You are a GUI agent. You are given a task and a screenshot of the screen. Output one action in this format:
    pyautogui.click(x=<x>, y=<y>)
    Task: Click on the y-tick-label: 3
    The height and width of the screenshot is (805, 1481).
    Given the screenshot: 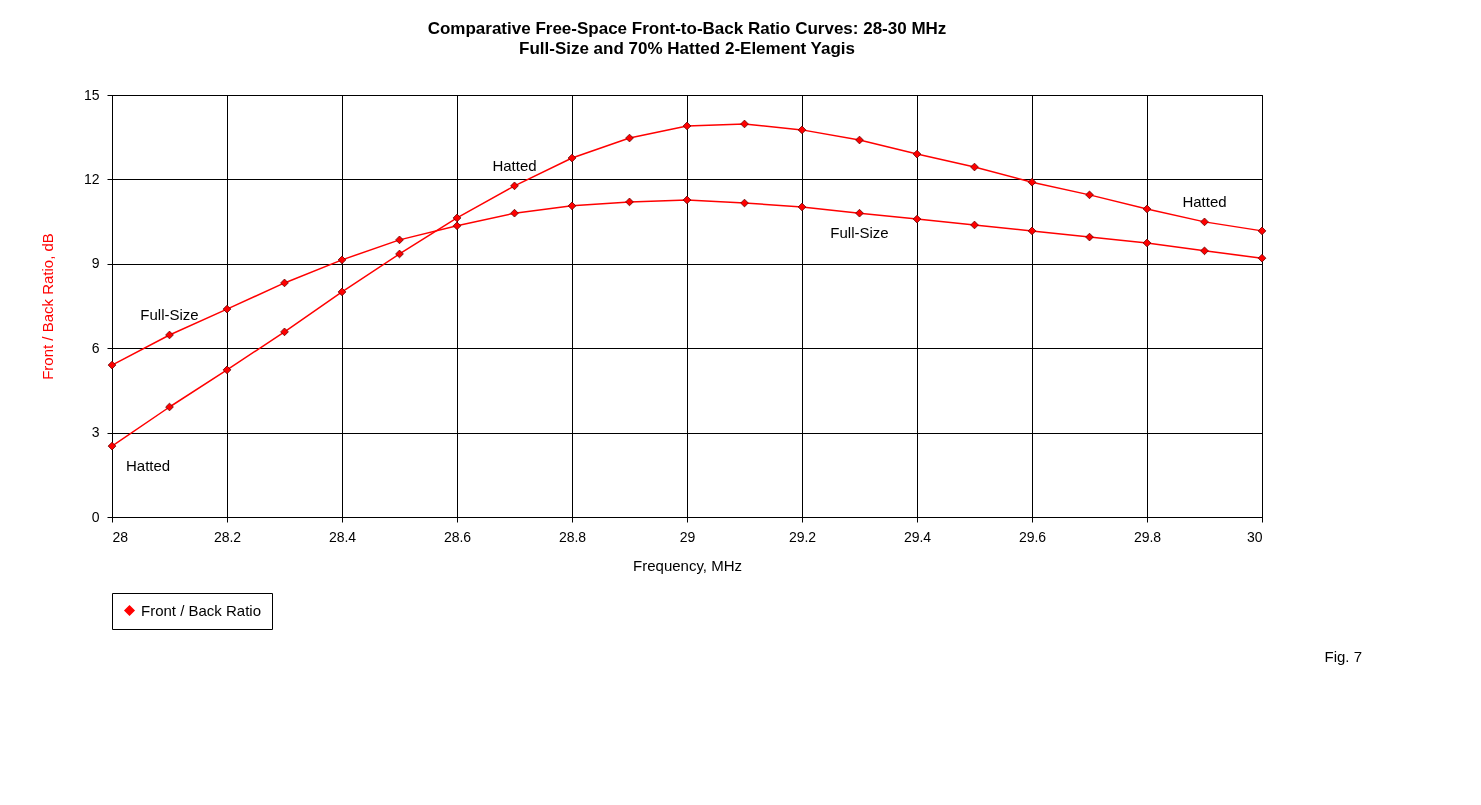 What is the action you would take?
    pyautogui.click(x=95, y=432)
    